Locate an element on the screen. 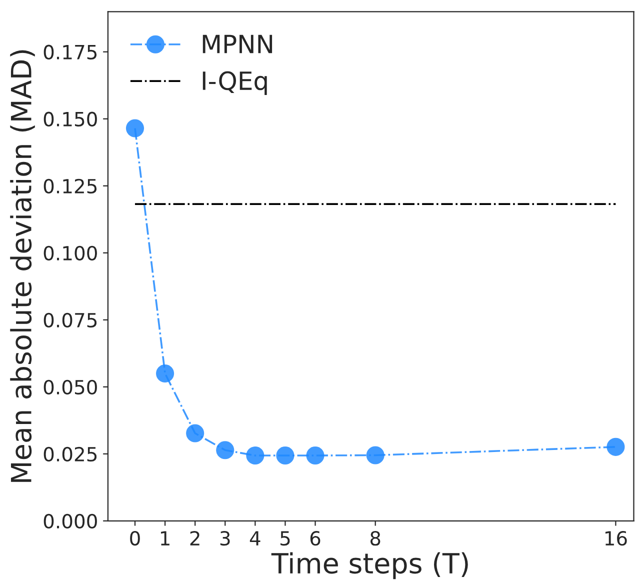 This screenshot has height=582, width=635. y-tick-label: 0.050 is located at coordinates (70, 387).